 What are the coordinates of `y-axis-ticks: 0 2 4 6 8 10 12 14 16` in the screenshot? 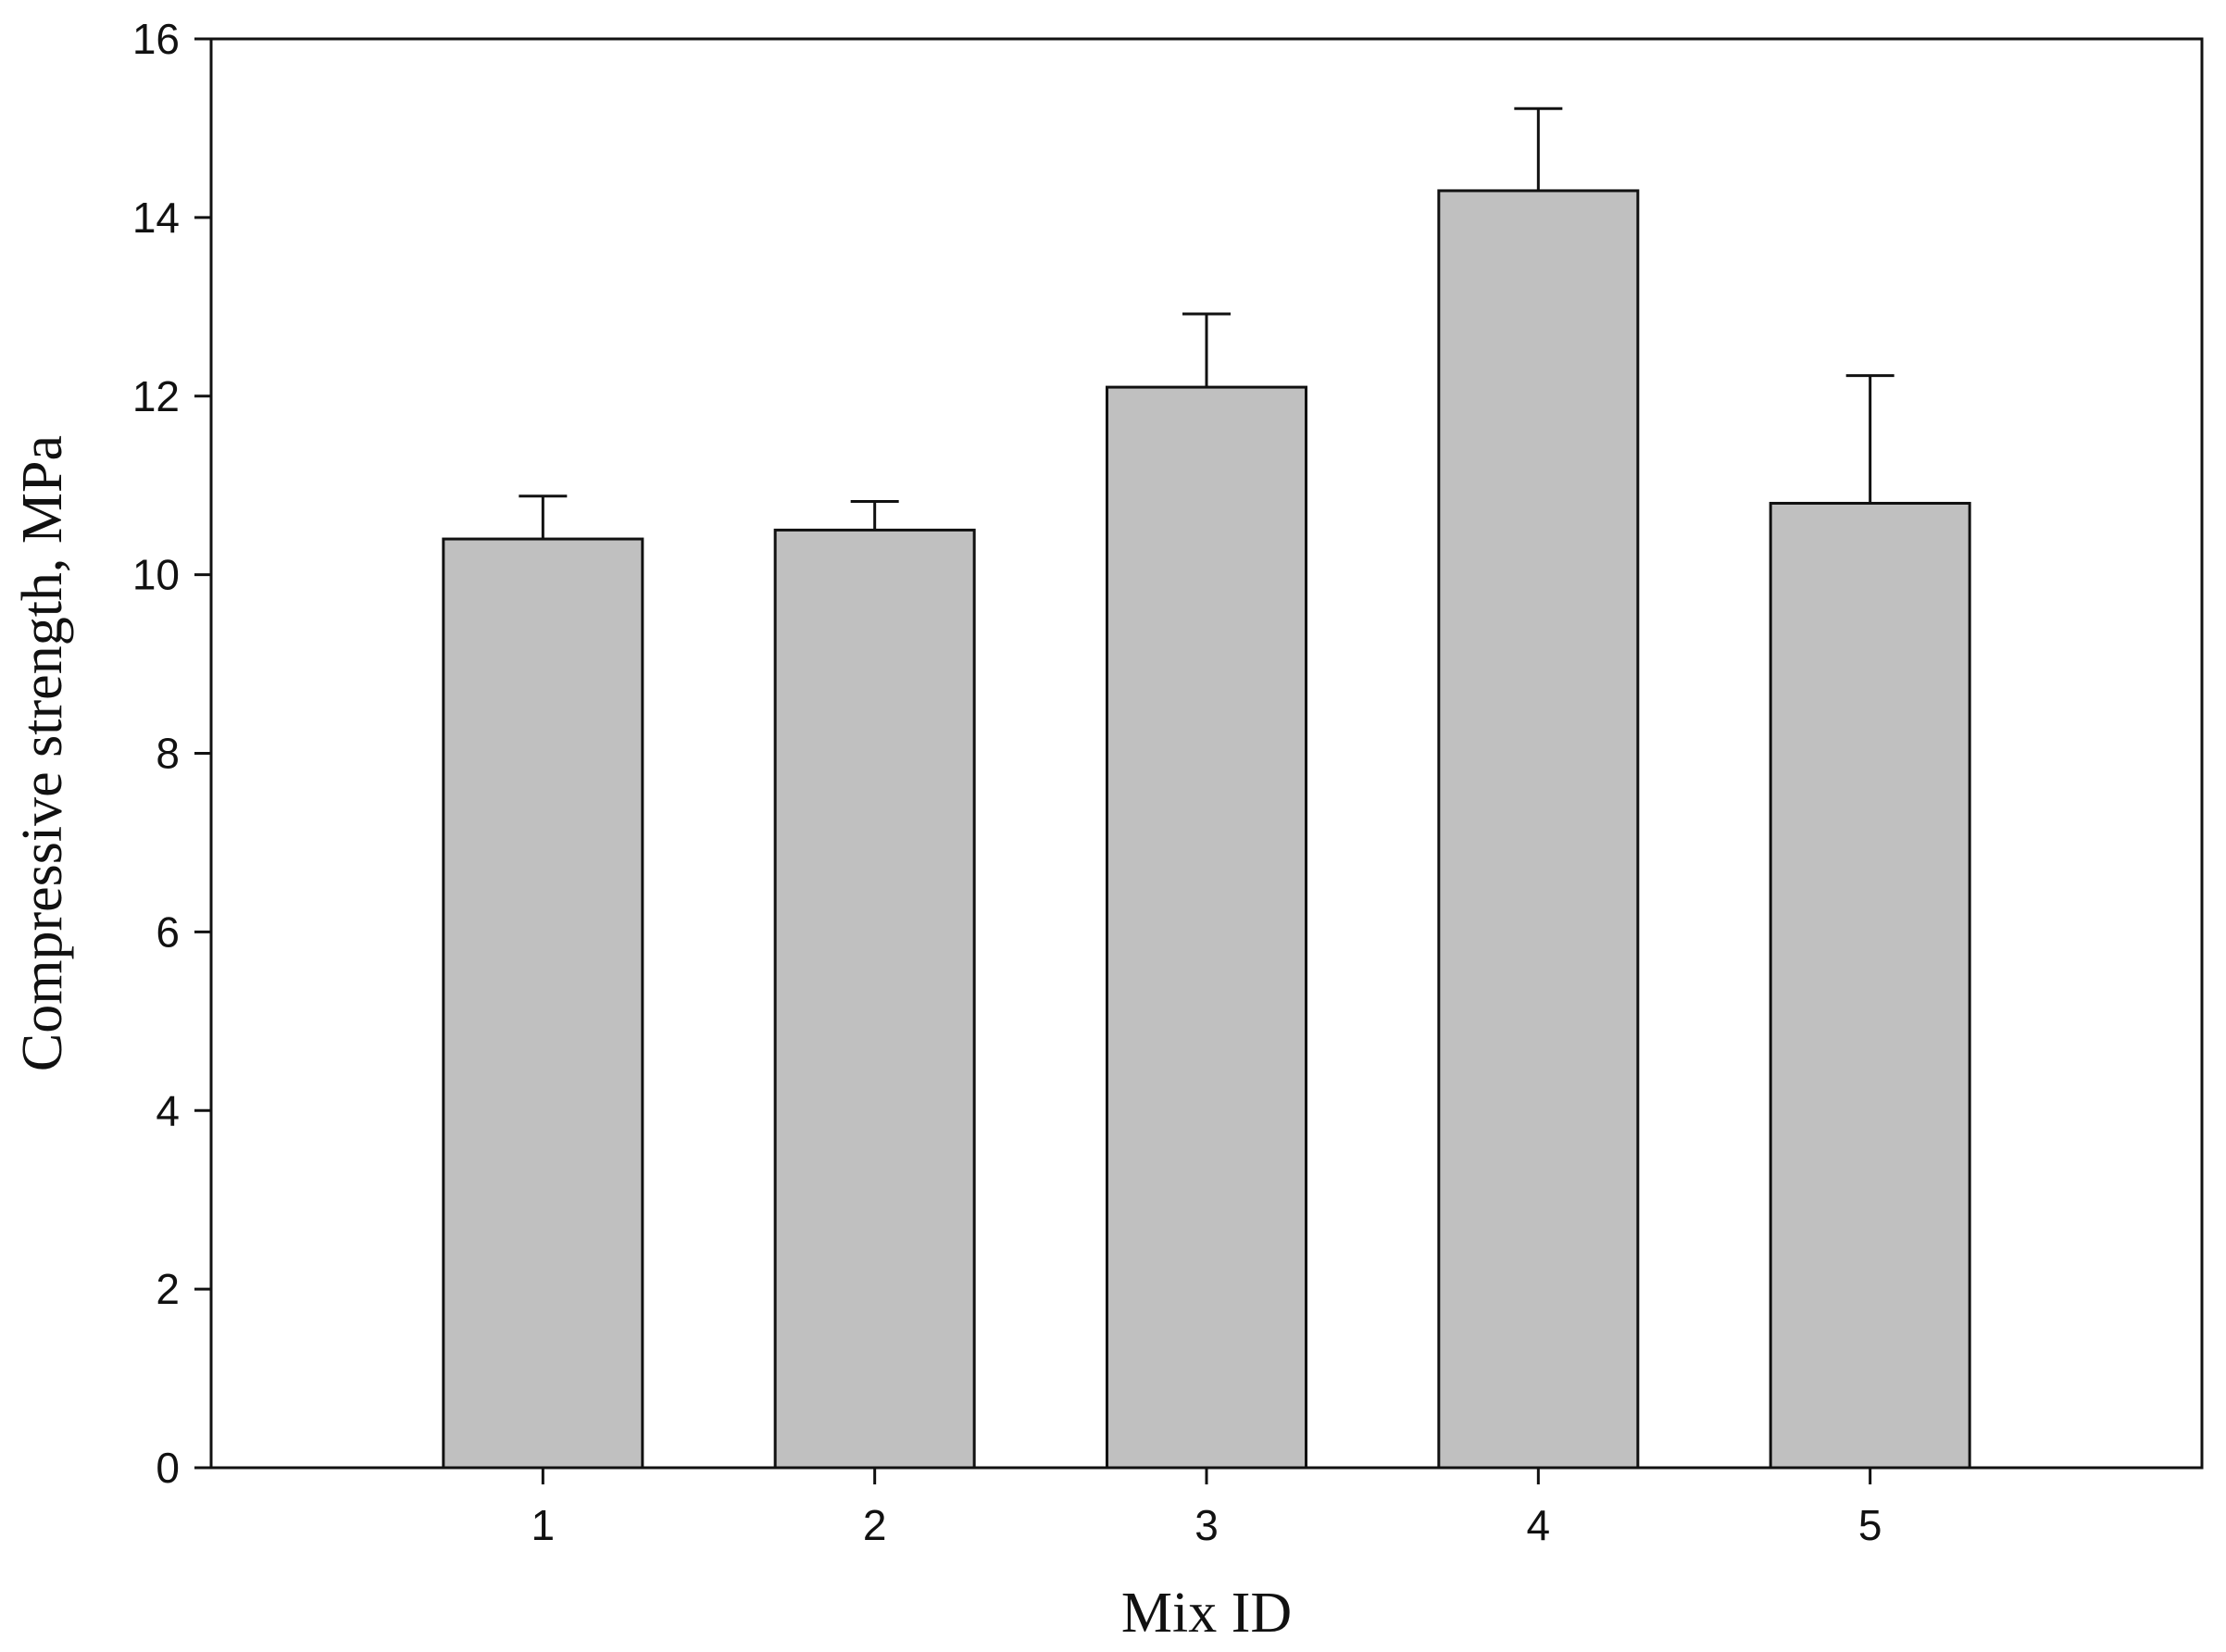 It's located at (171, 753).